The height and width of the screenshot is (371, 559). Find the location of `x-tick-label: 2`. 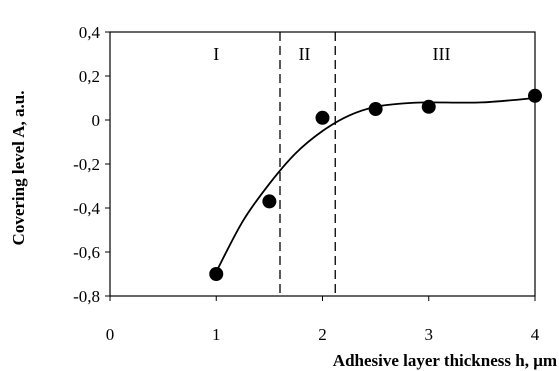

x-tick-label: 2 is located at coordinates (322, 334).